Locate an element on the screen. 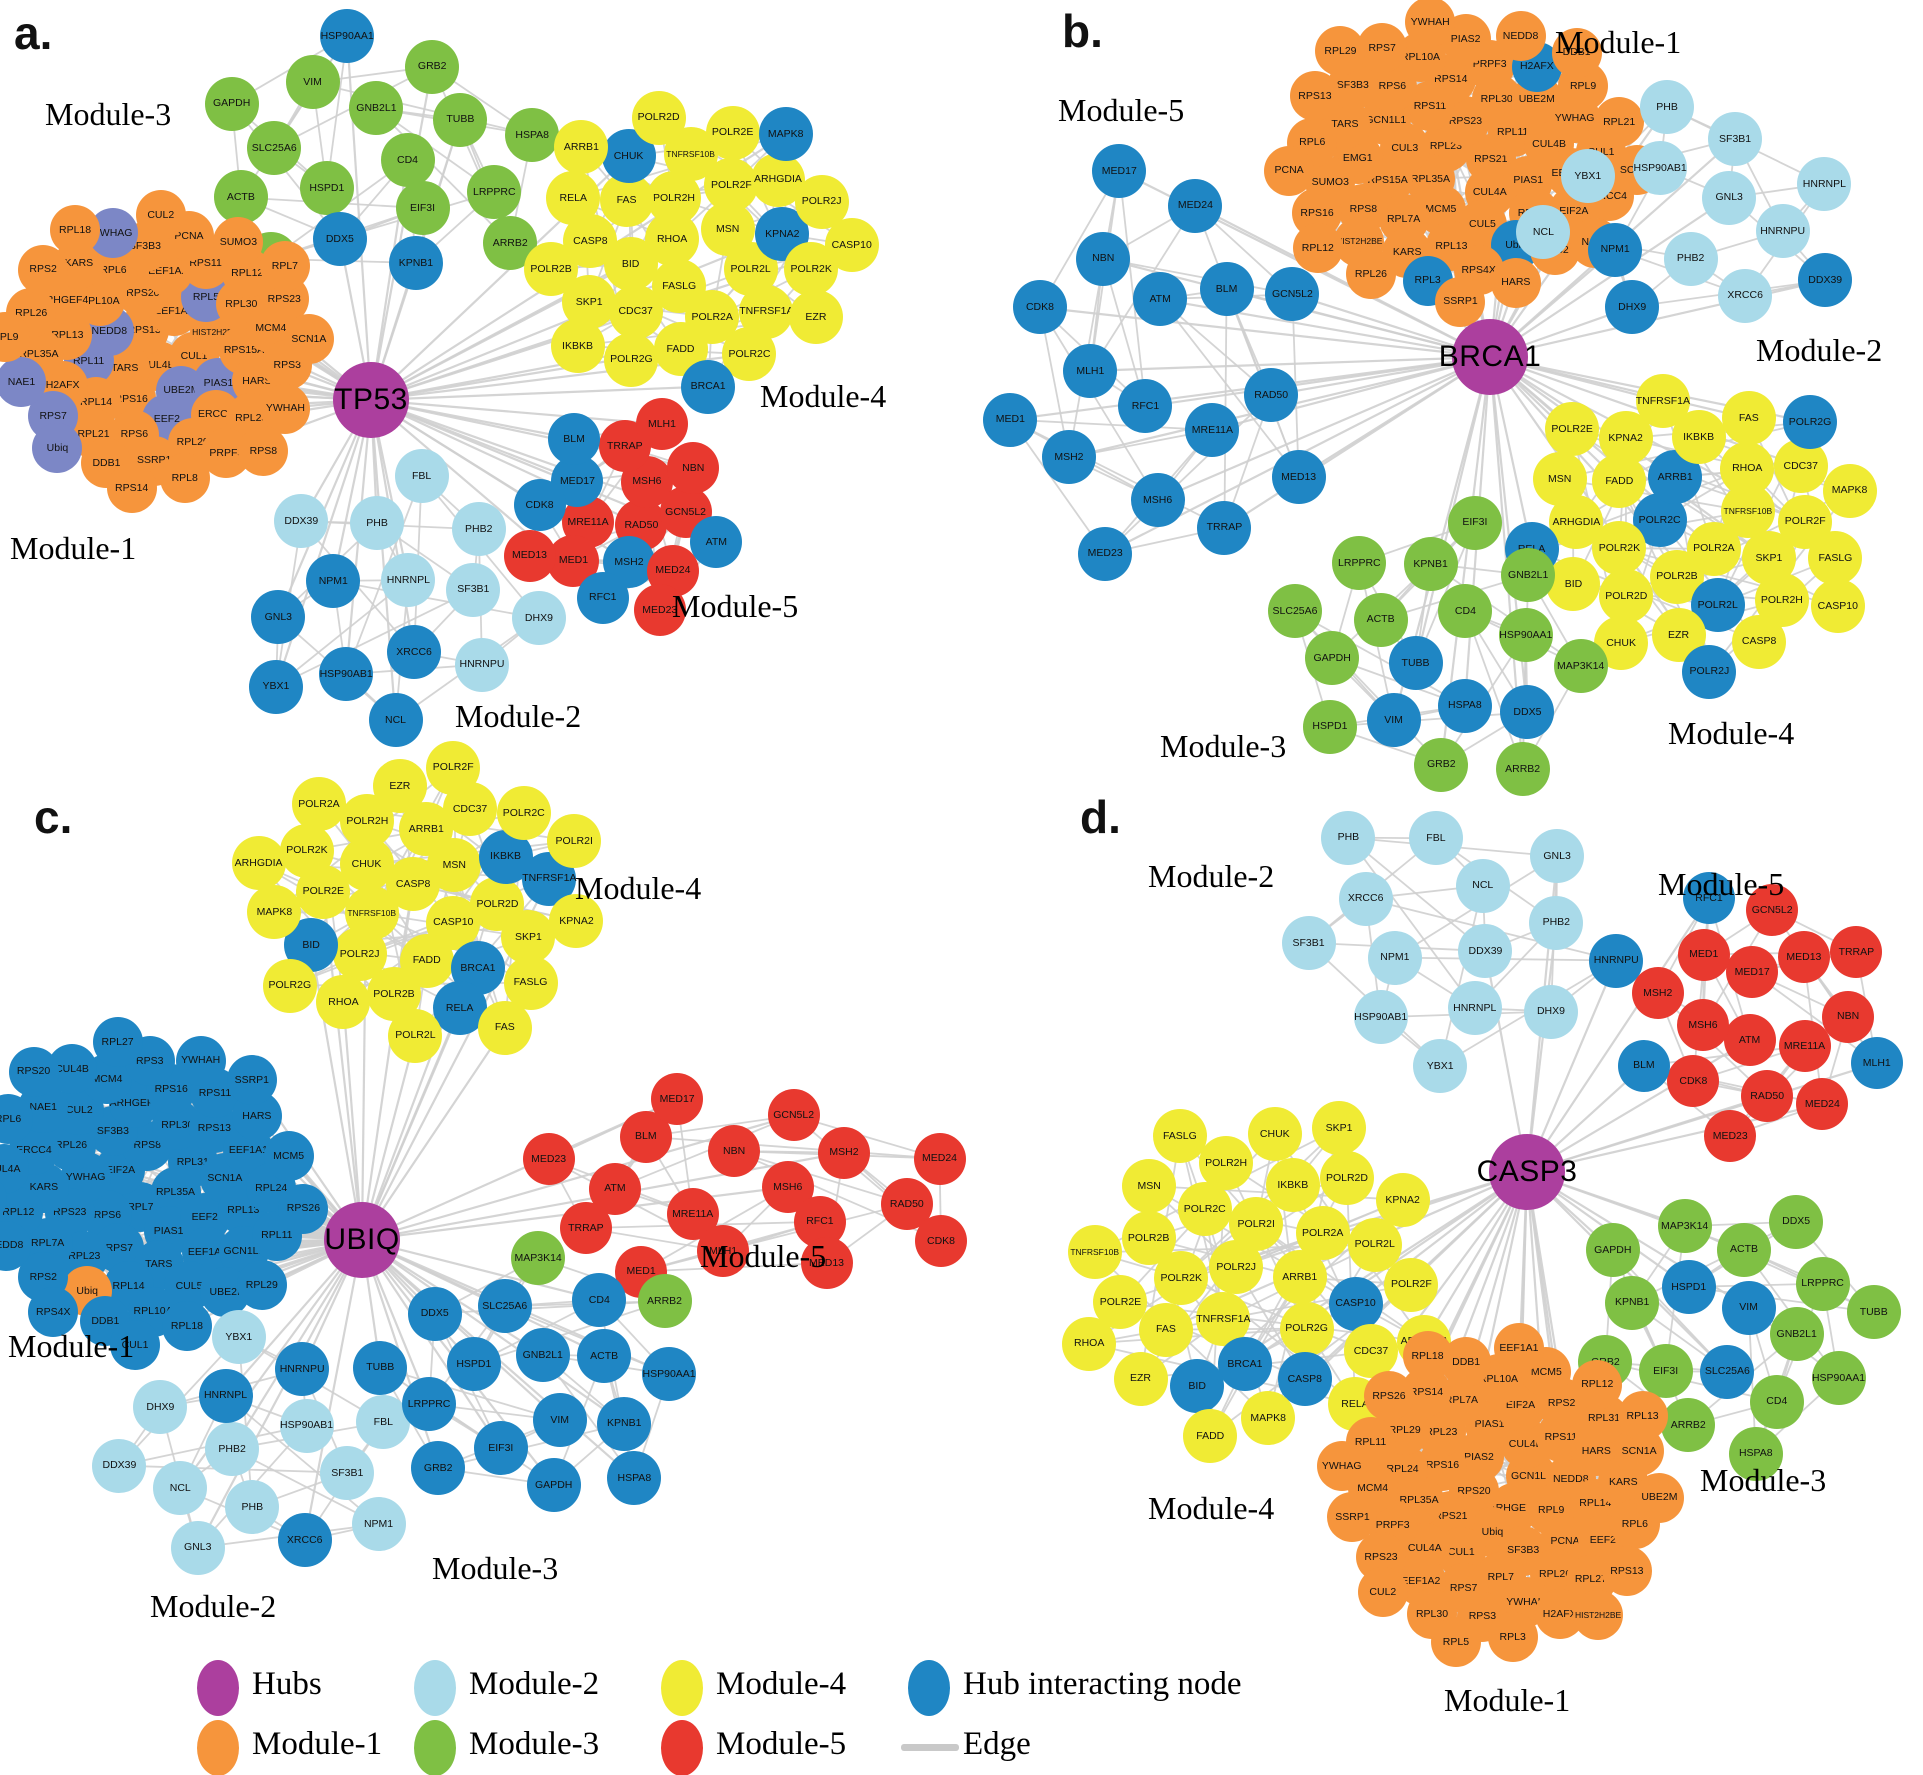 This screenshot has height=1775, width=1923. node-ddx39: DDX39 is located at coordinates (1485, 951).